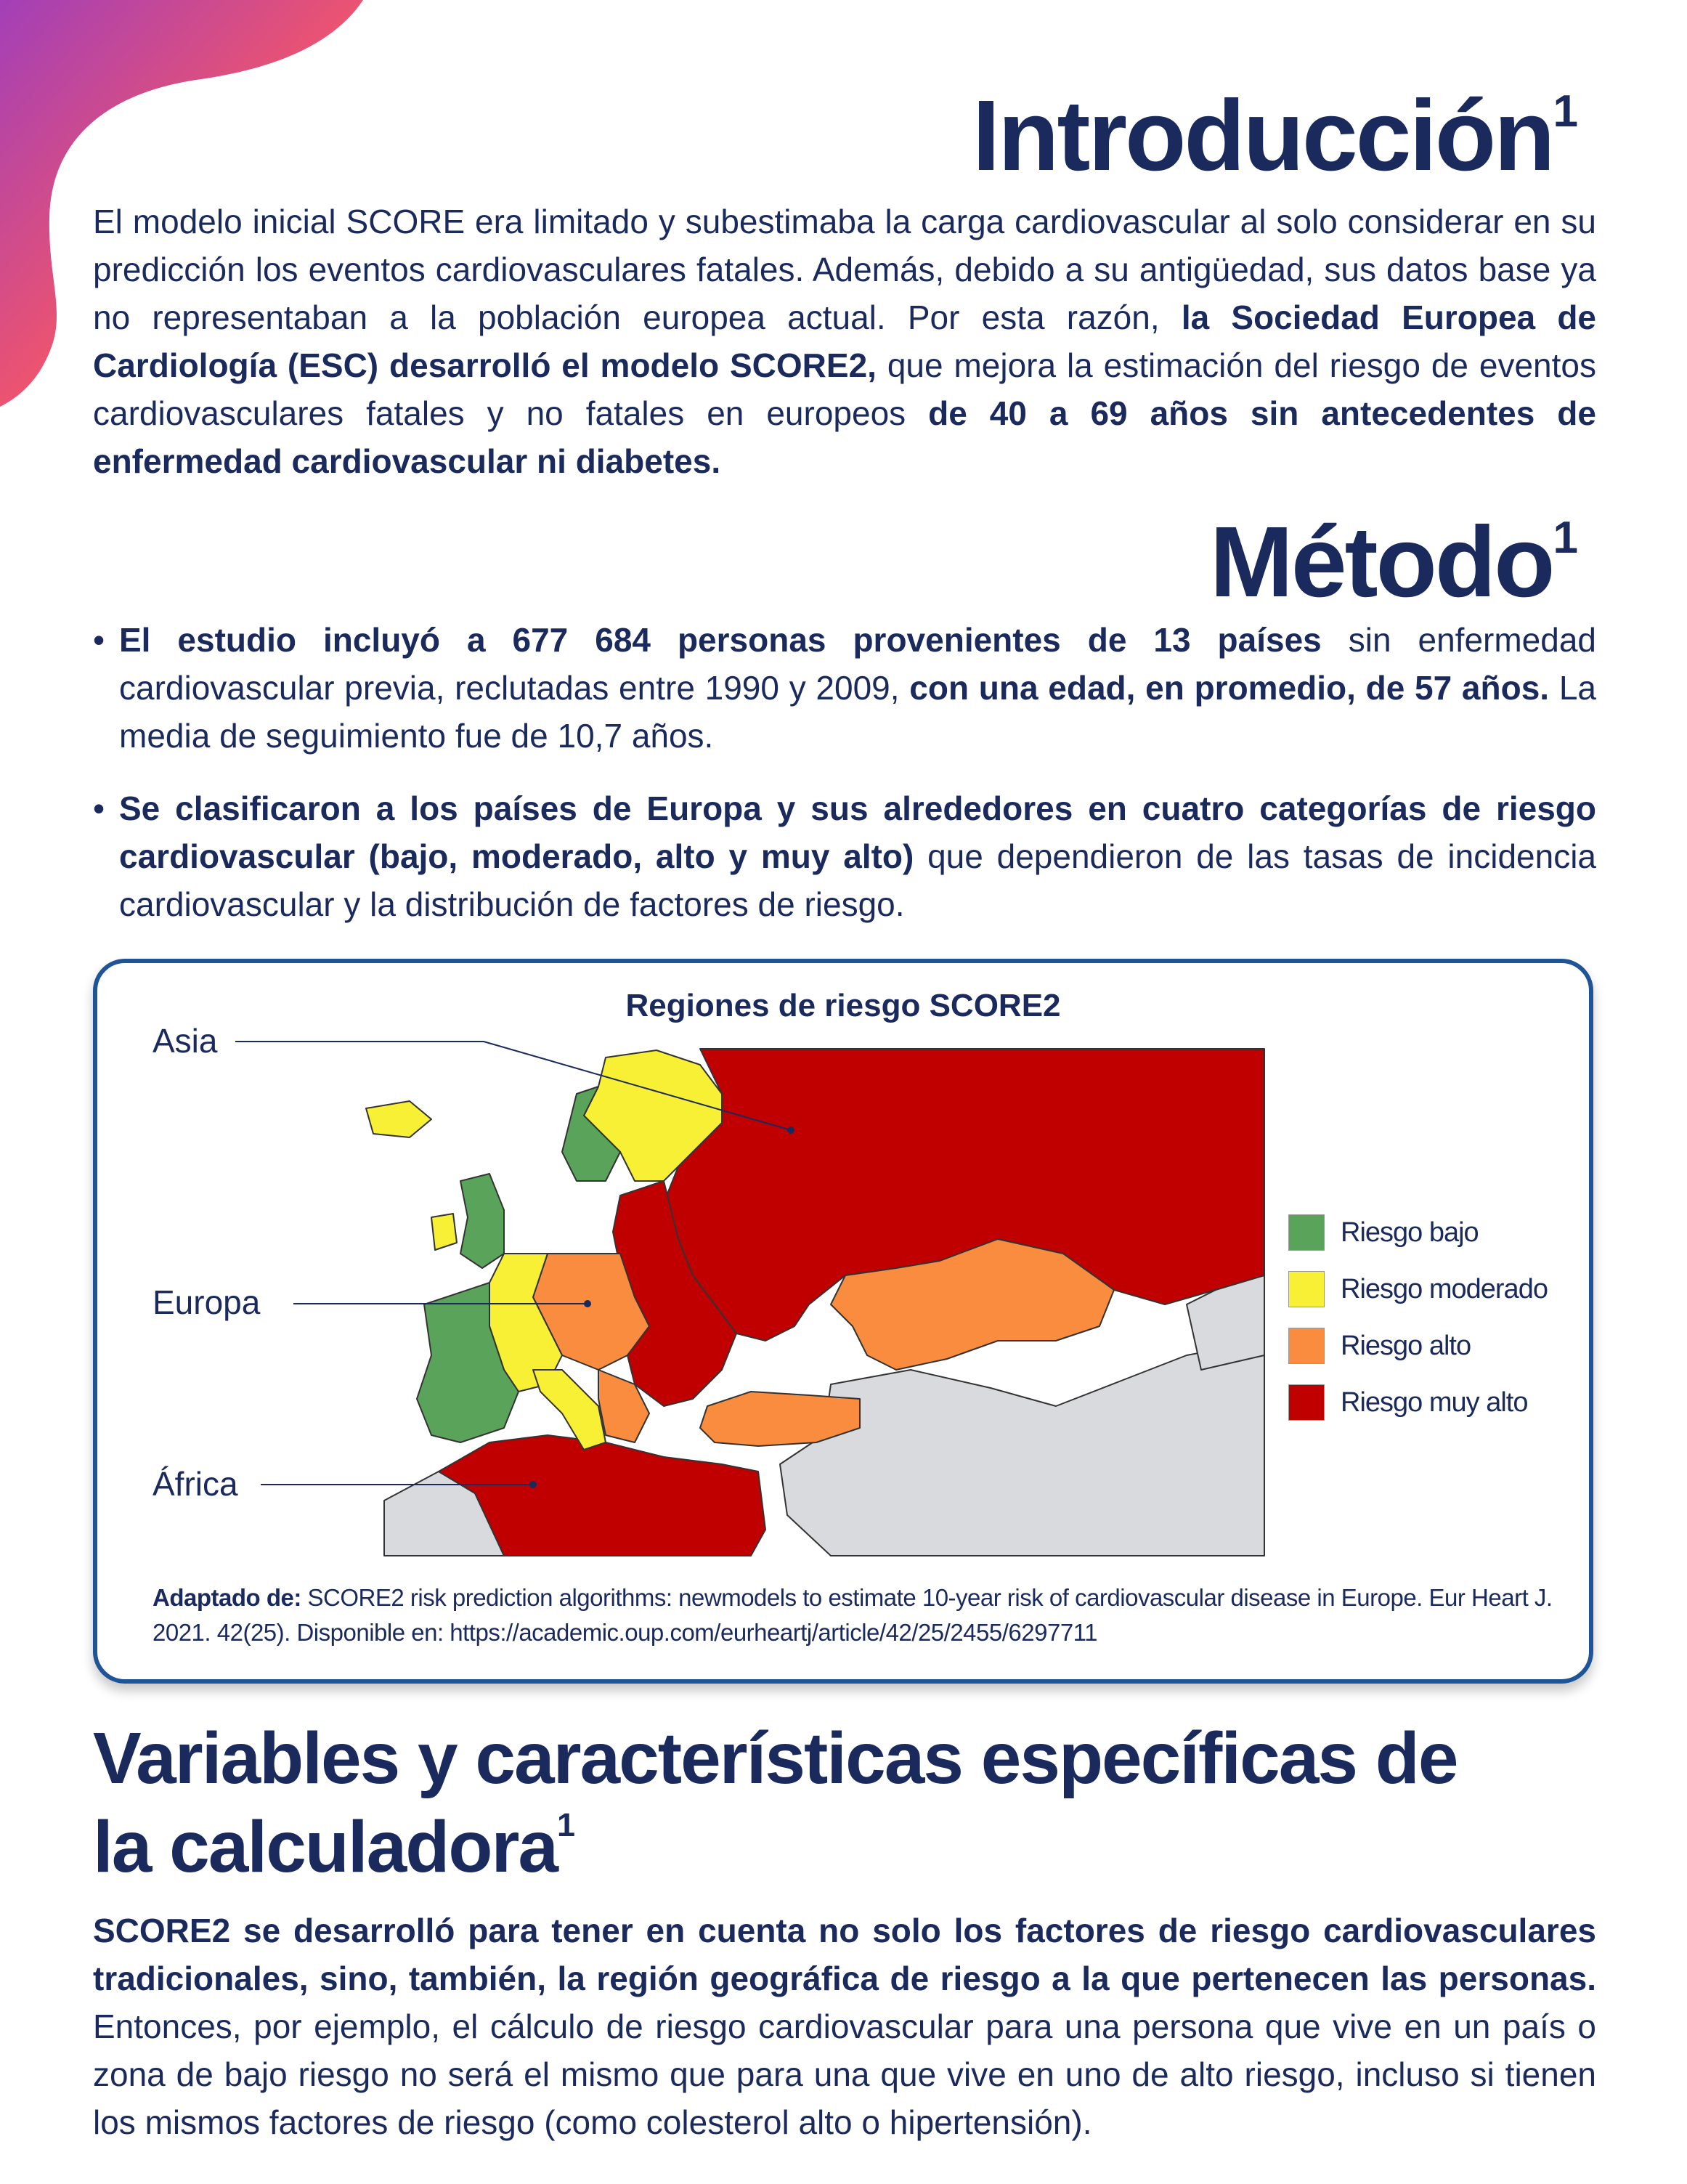 This screenshot has width=1687, height=2184. What do you see at coordinates (1434, 1402) in the screenshot?
I see `legend-label: Riesgo muy alto` at bounding box center [1434, 1402].